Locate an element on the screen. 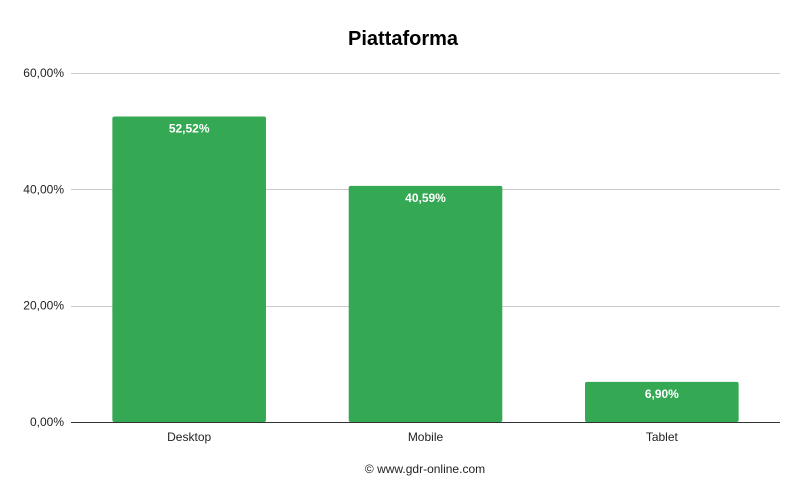 The height and width of the screenshot is (502, 806). y-tick-label: 20,00% is located at coordinates (43, 306).